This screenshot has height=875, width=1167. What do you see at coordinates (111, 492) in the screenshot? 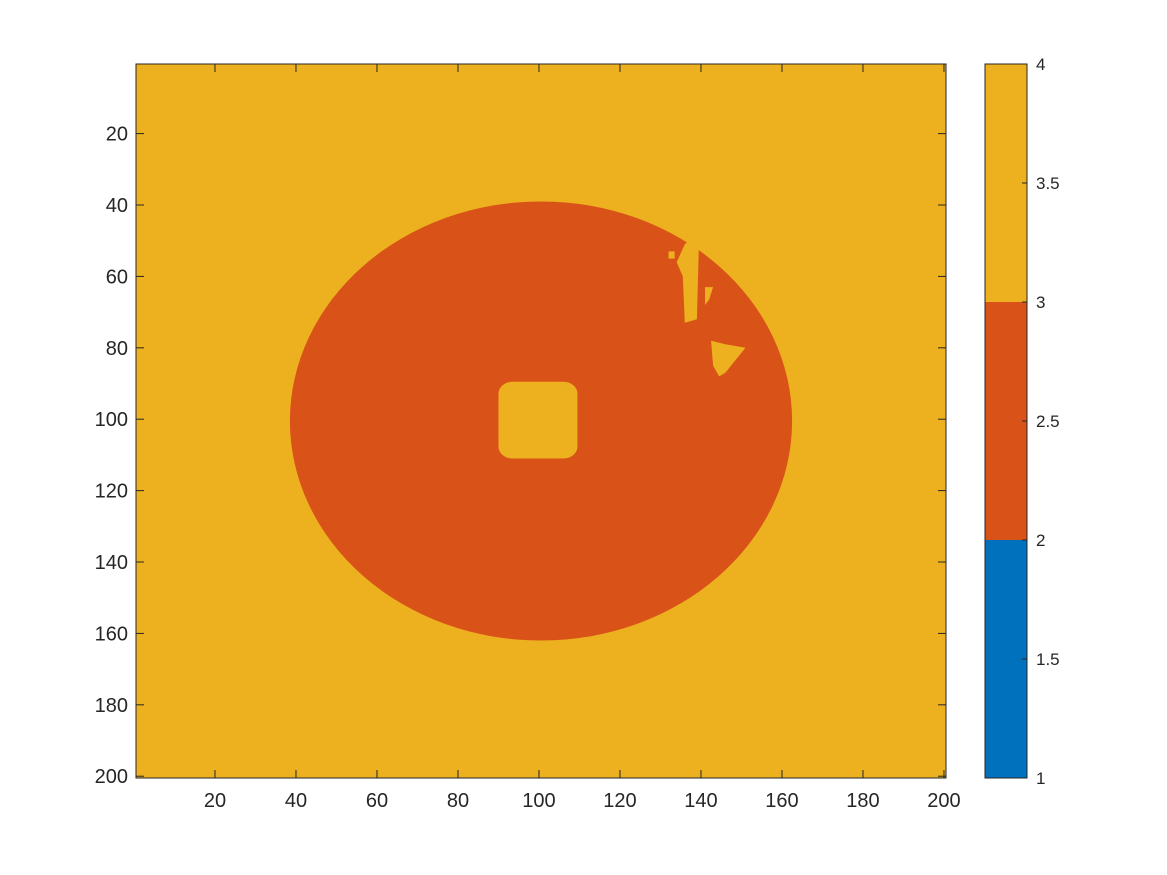
I see `y-tick-label: 120` at bounding box center [111, 492].